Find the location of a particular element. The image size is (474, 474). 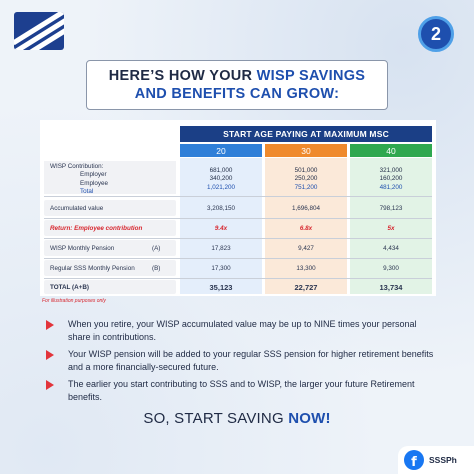

headline-highlight-2: AND BENEFITS CAN GROW: is located at coordinates (237, 94).